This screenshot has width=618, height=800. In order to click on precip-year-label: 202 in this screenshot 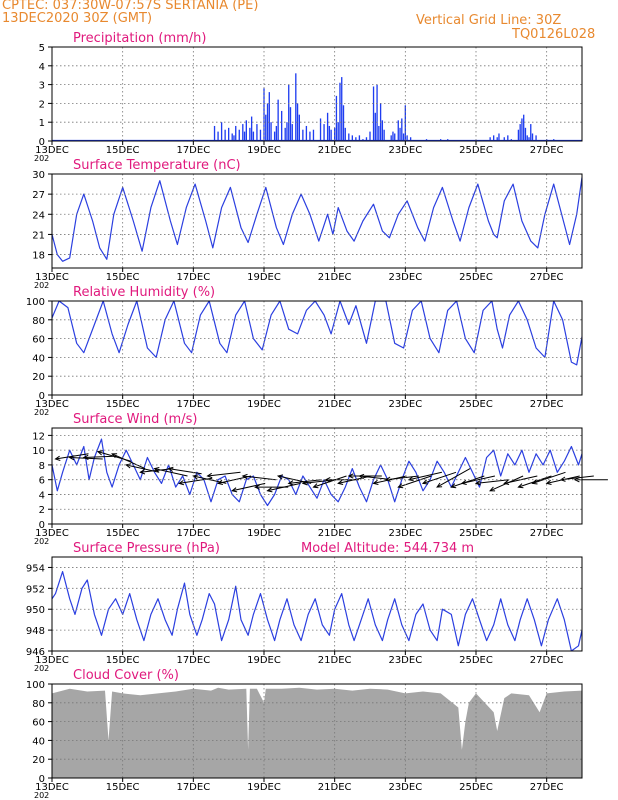, I will do `click(41, 158)`.